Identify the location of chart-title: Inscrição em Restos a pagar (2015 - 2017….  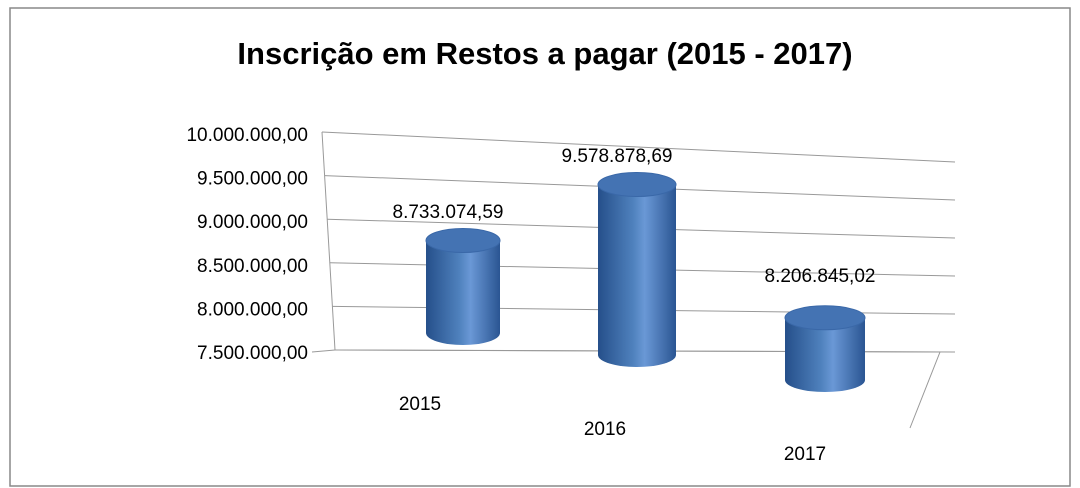
(544, 53).